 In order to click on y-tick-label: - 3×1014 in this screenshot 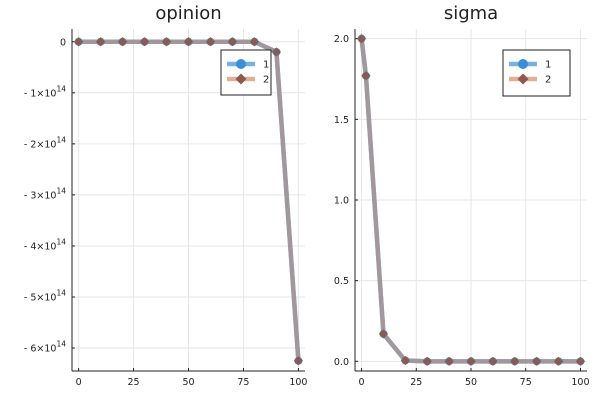, I will do `click(45, 193)`.